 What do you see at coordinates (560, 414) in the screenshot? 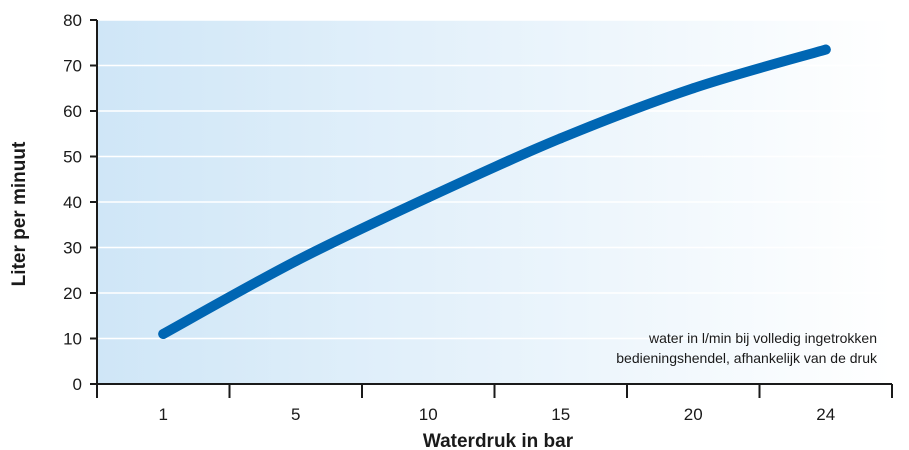
I see `x-tick-label: 15` at bounding box center [560, 414].